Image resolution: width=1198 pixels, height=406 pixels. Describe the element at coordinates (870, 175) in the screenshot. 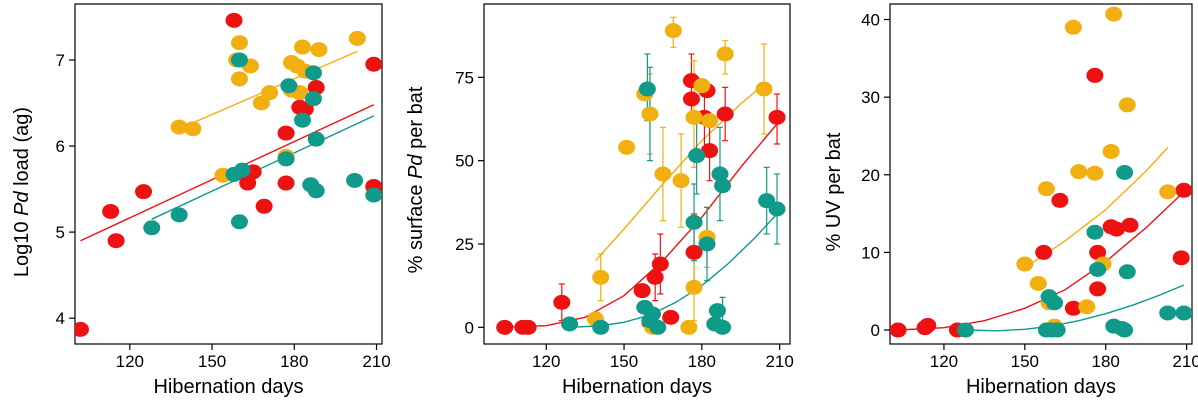

I see `y-tick-label: 20` at that location.